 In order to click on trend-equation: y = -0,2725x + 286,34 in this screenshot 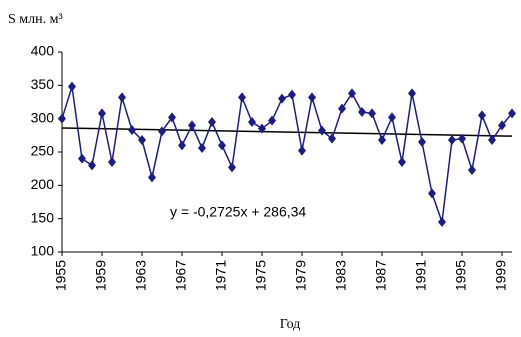, I will do `click(238, 212)`.